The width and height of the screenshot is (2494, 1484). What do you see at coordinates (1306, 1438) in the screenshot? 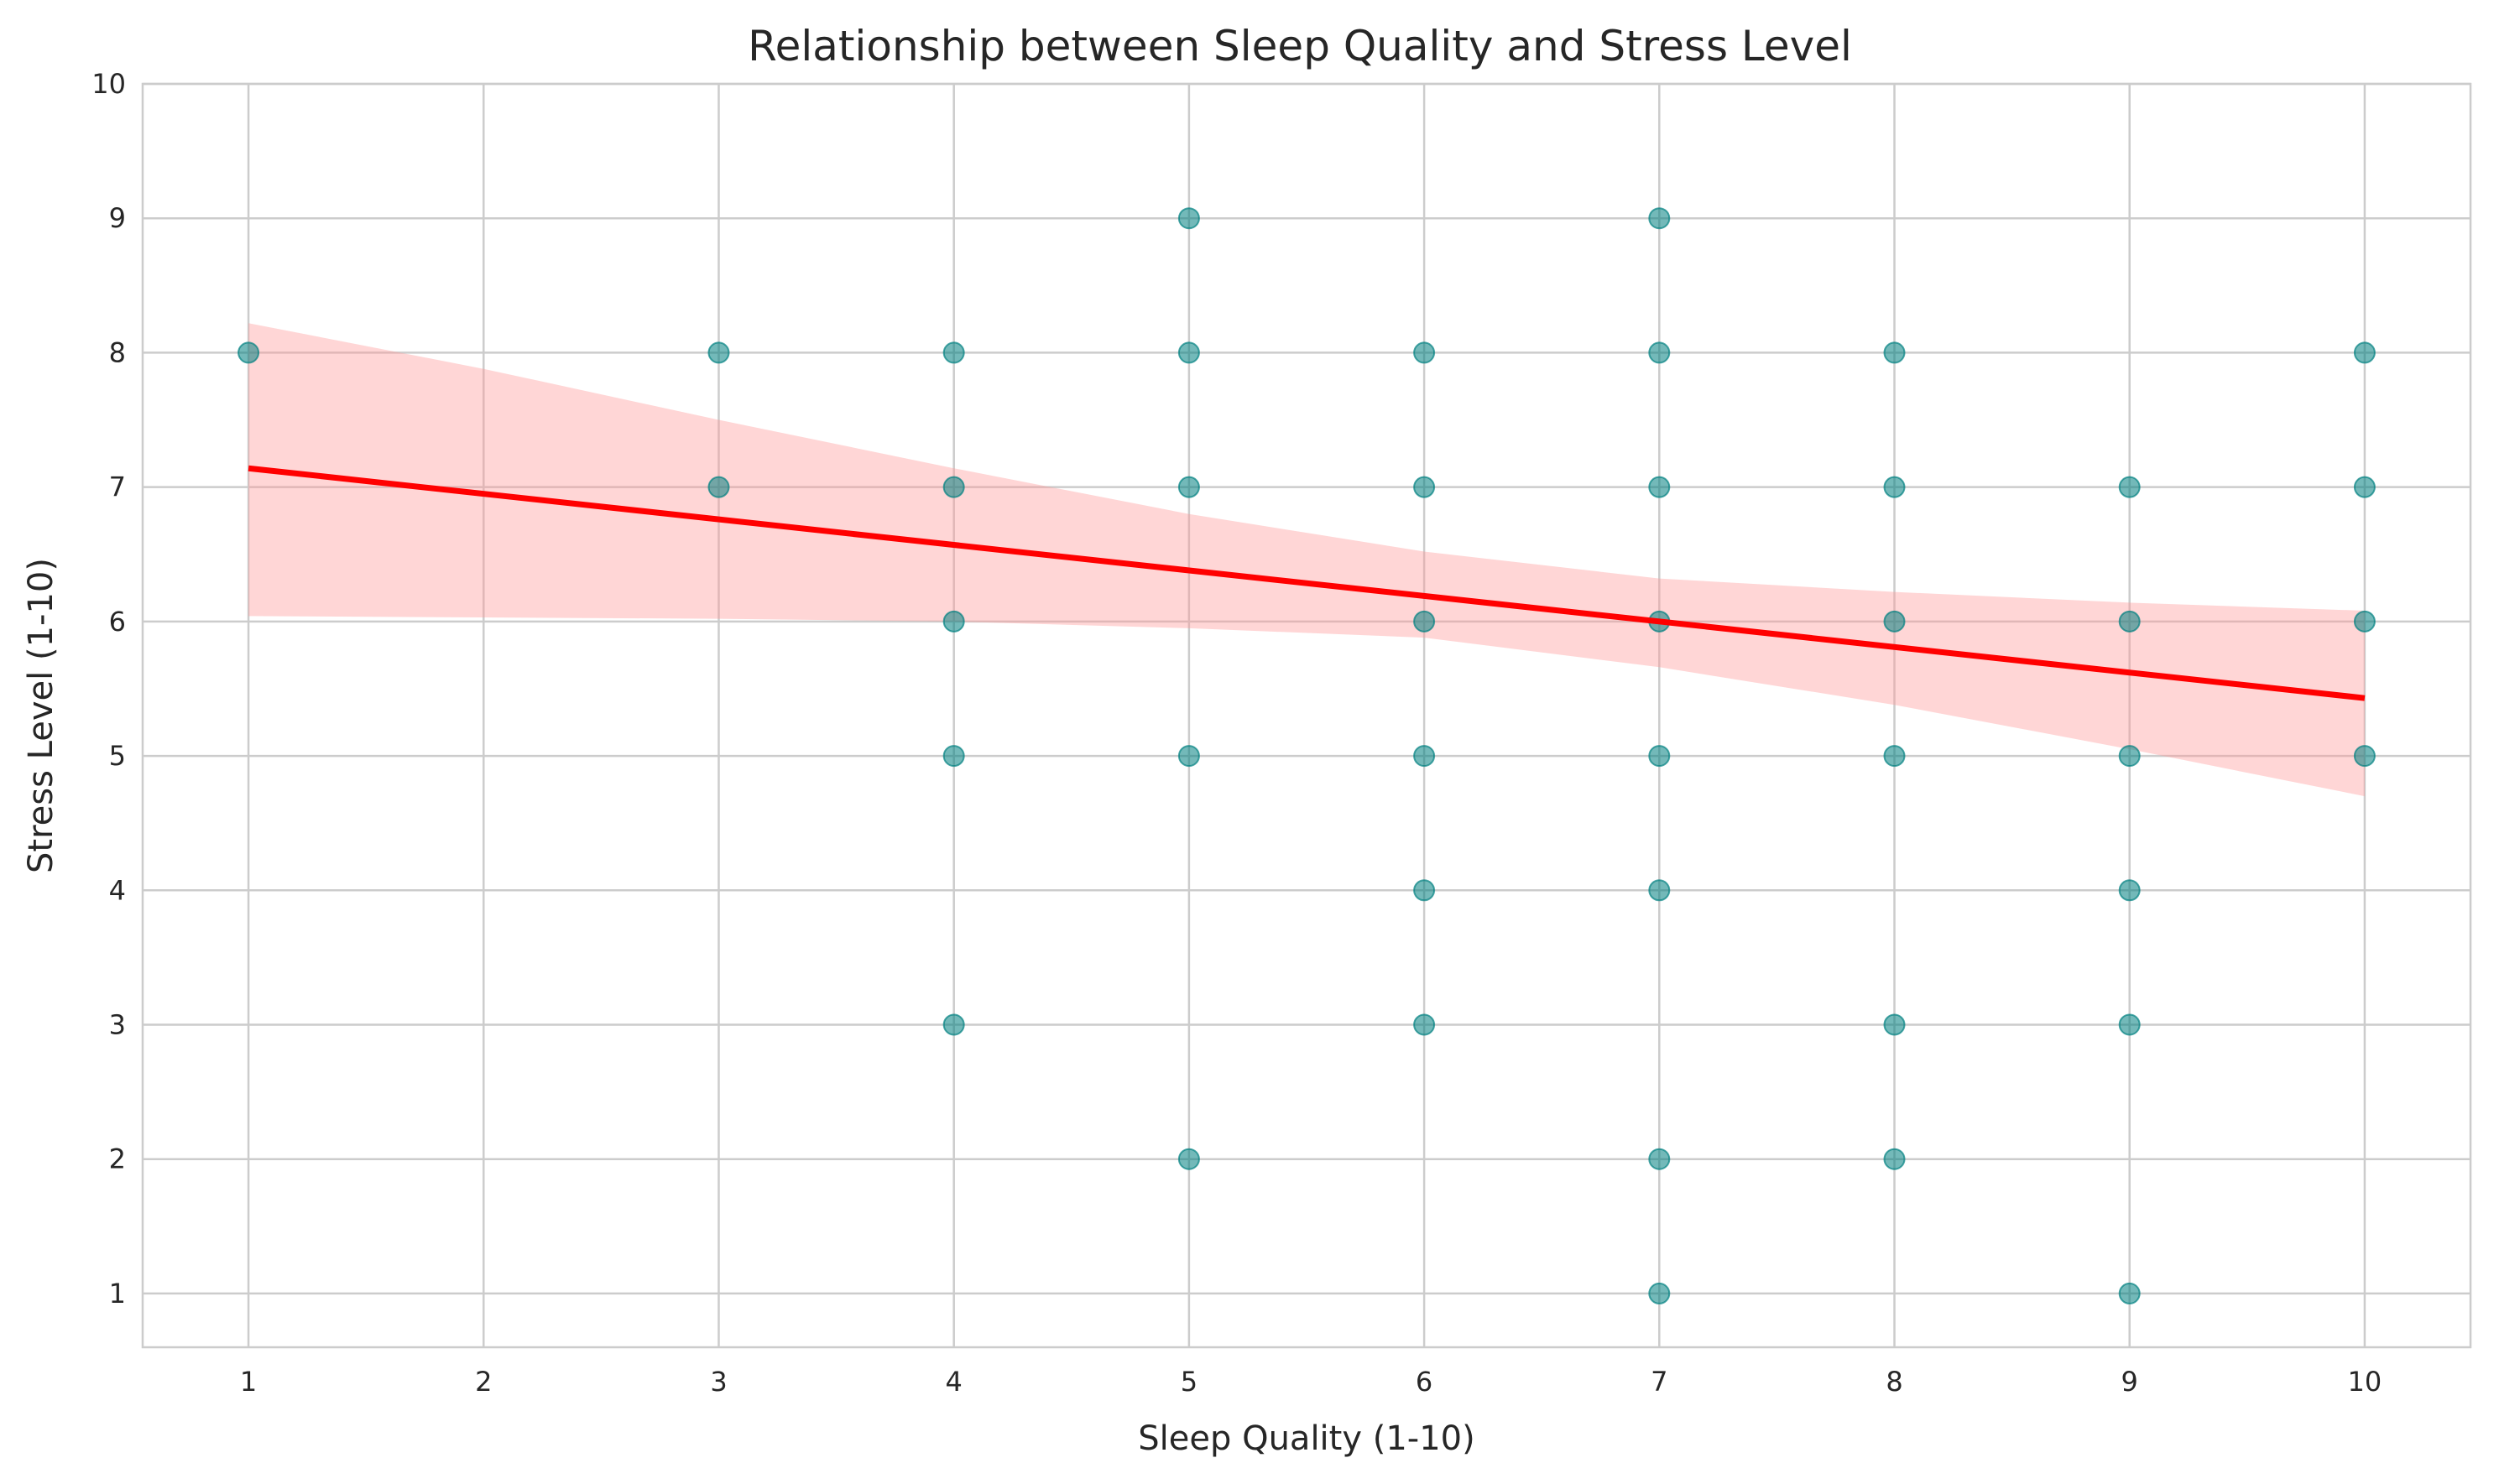
I see `x-axis-label: Sleep Quality (1-10)` at bounding box center [1306, 1438].